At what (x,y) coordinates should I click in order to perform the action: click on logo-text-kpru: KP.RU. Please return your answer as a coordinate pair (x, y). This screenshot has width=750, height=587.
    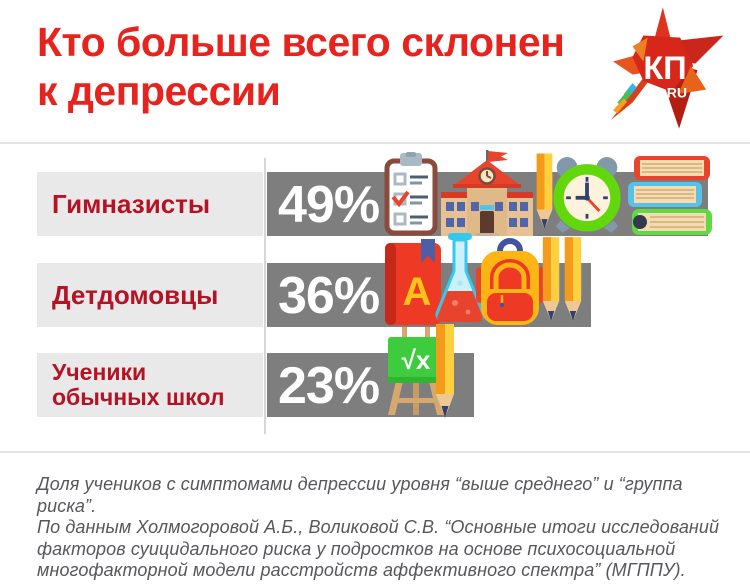
    Looking at the image, I should click on (666, 92).